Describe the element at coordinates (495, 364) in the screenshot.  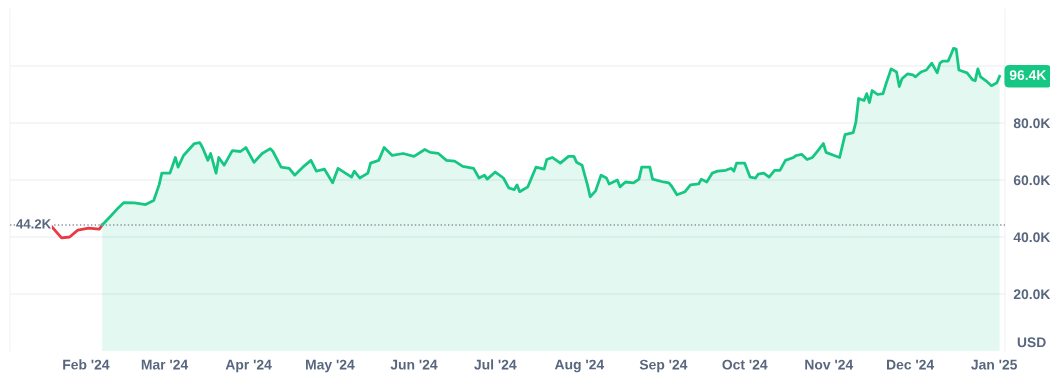
I see `x-tick-label: Jul '24` at that location.